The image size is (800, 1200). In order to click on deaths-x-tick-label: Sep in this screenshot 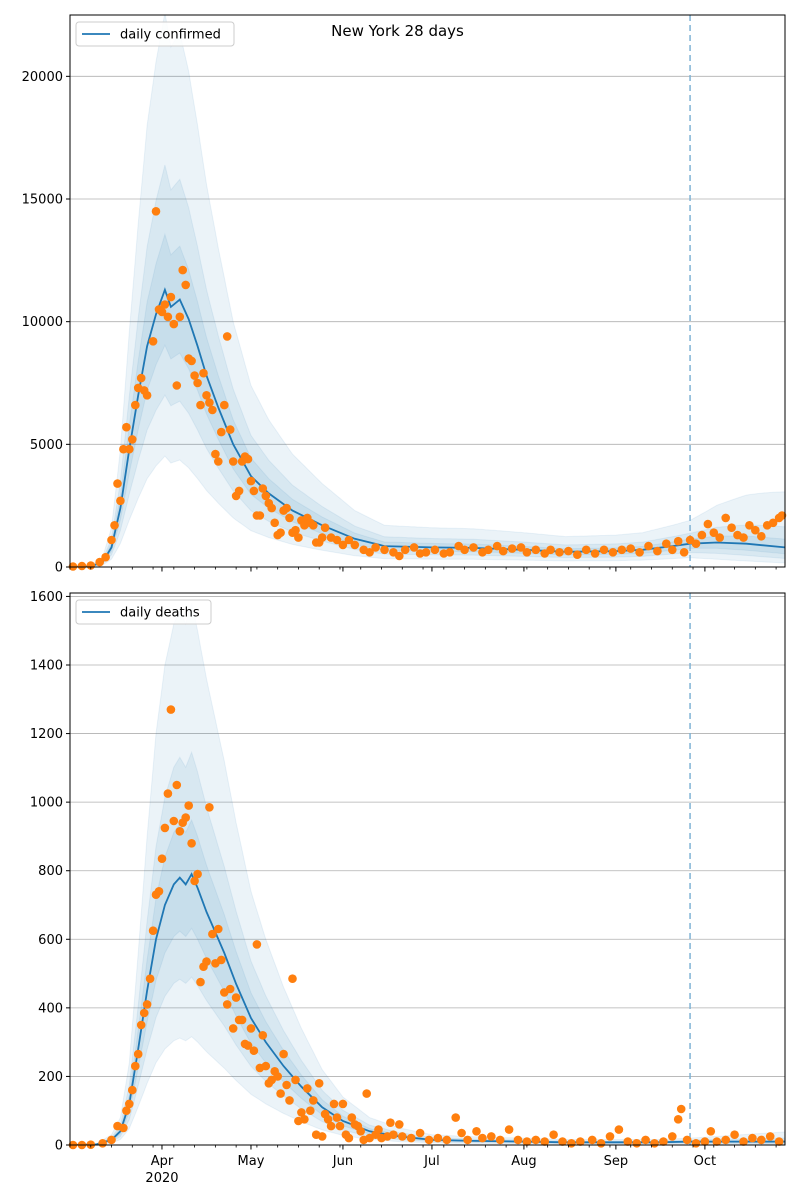, I will do `click(616, 1161)`.